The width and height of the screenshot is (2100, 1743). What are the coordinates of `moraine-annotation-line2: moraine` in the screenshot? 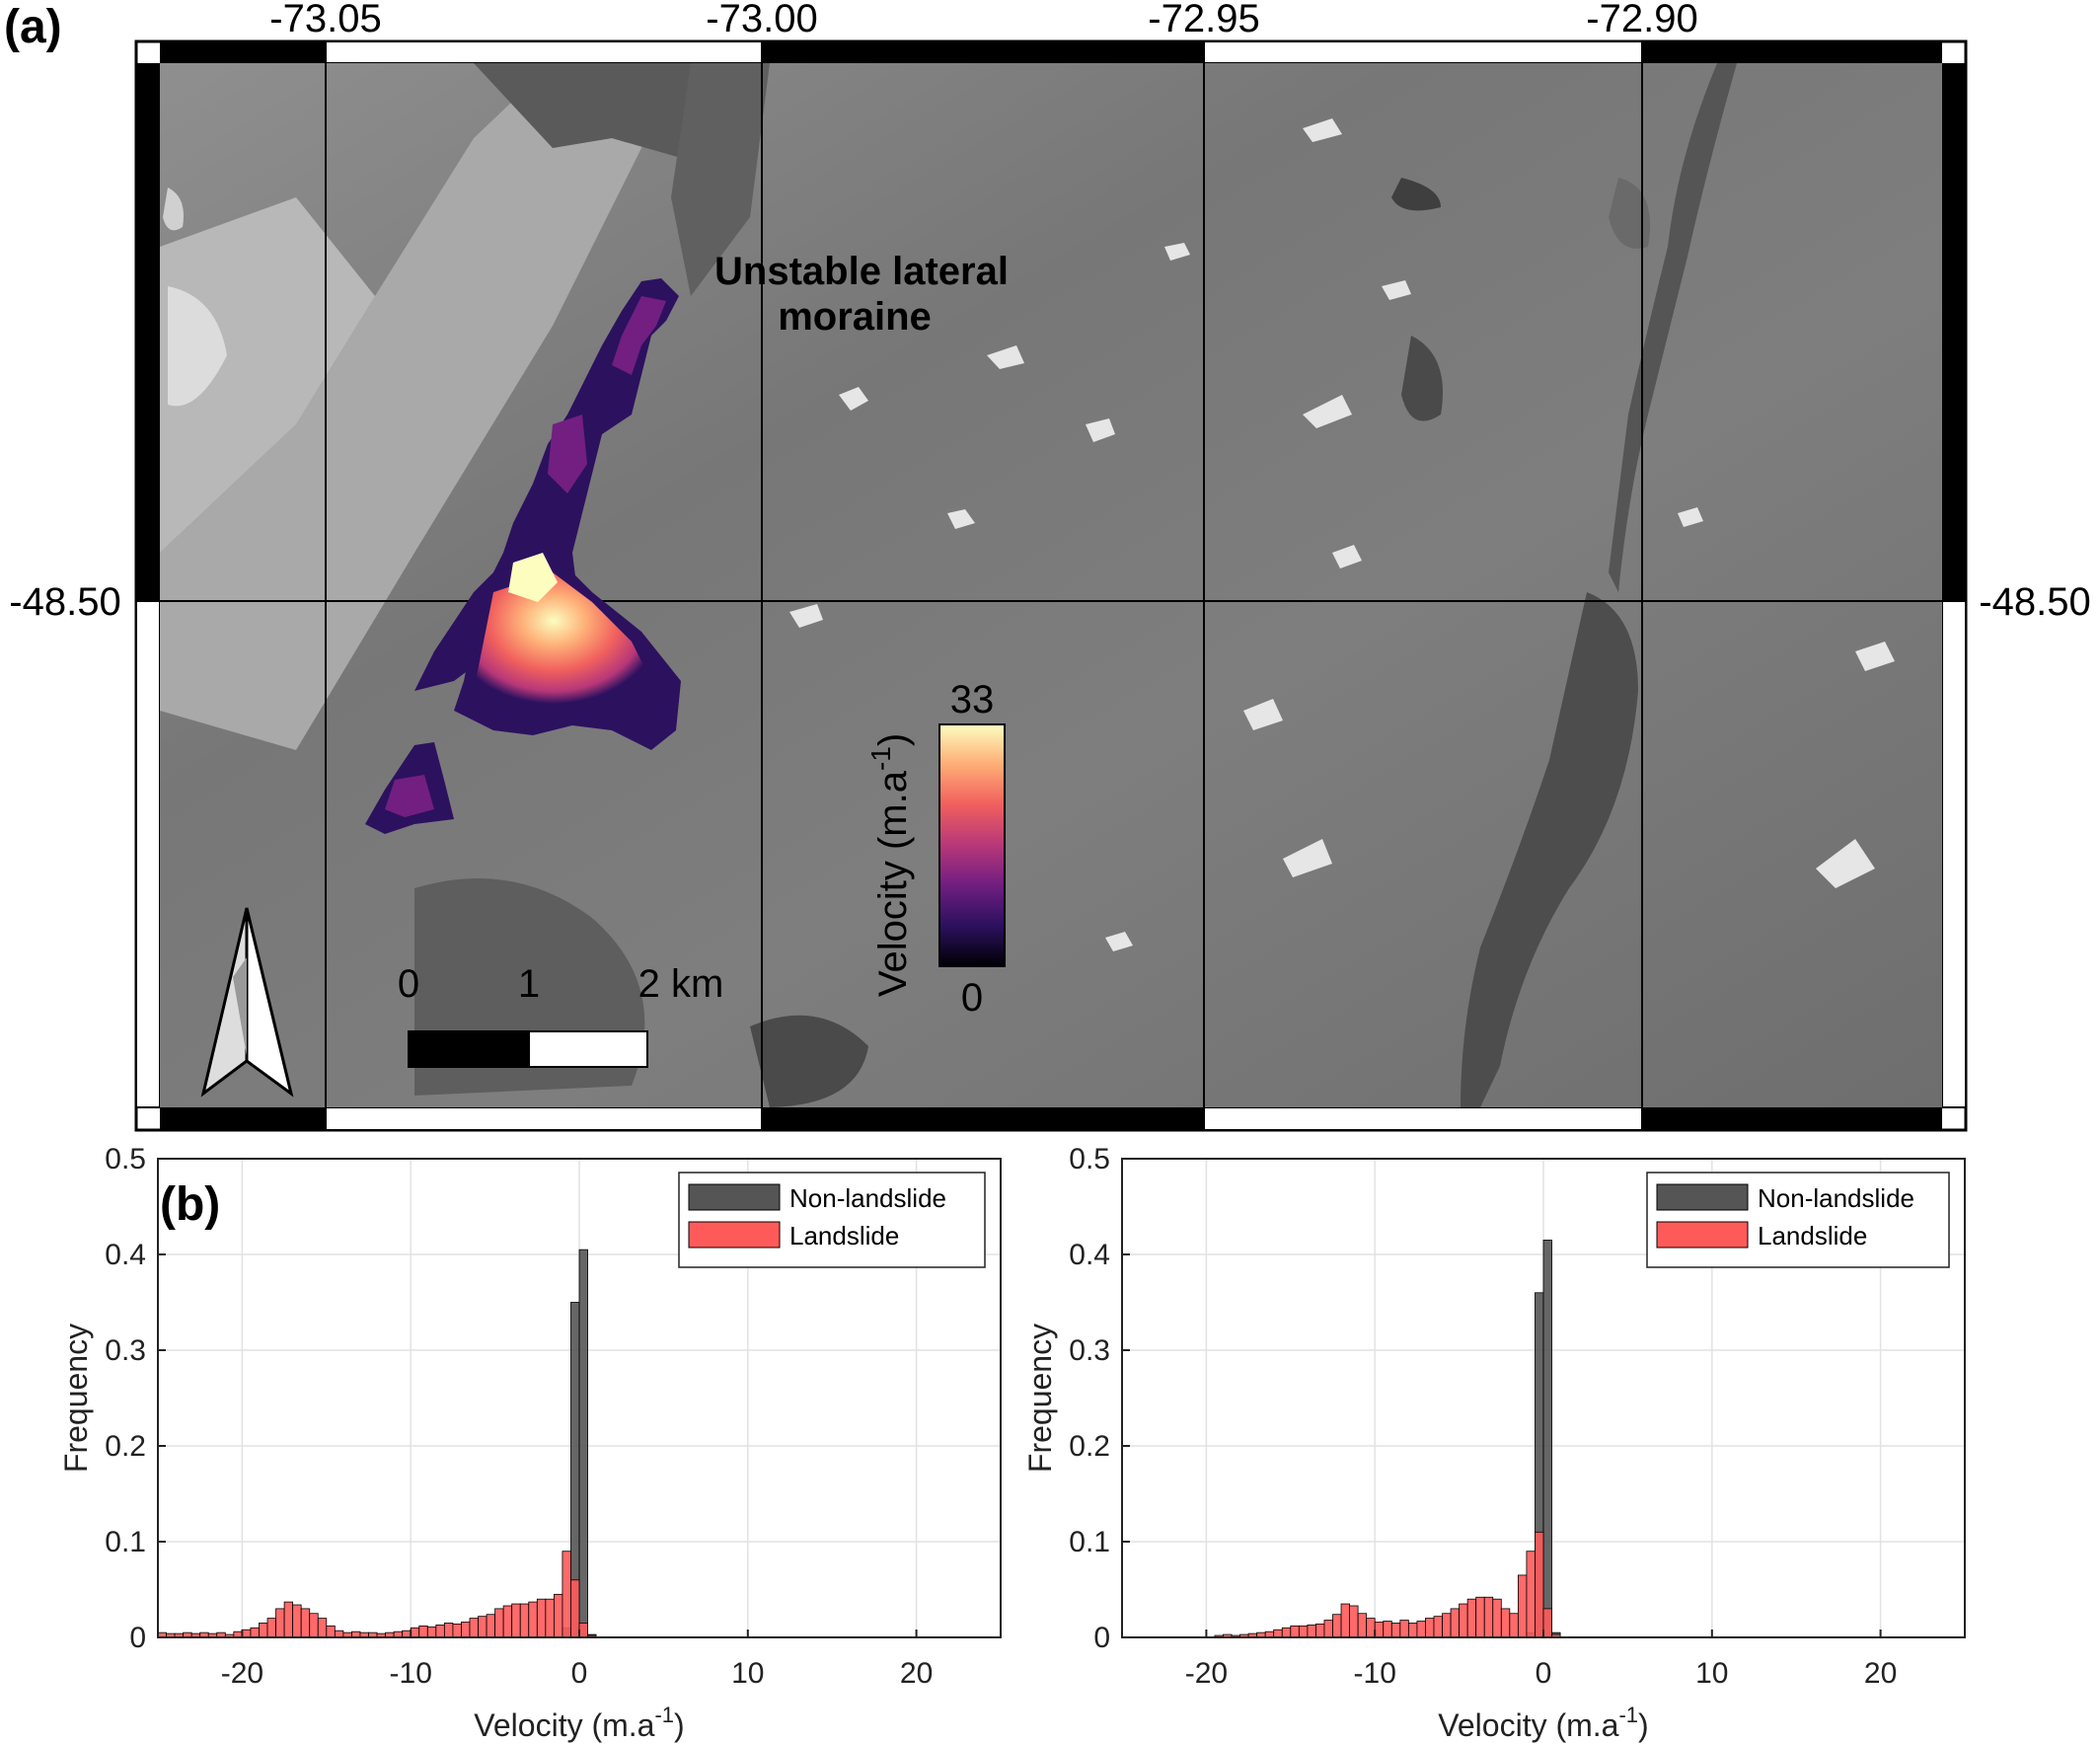 It's located at (855, 317).